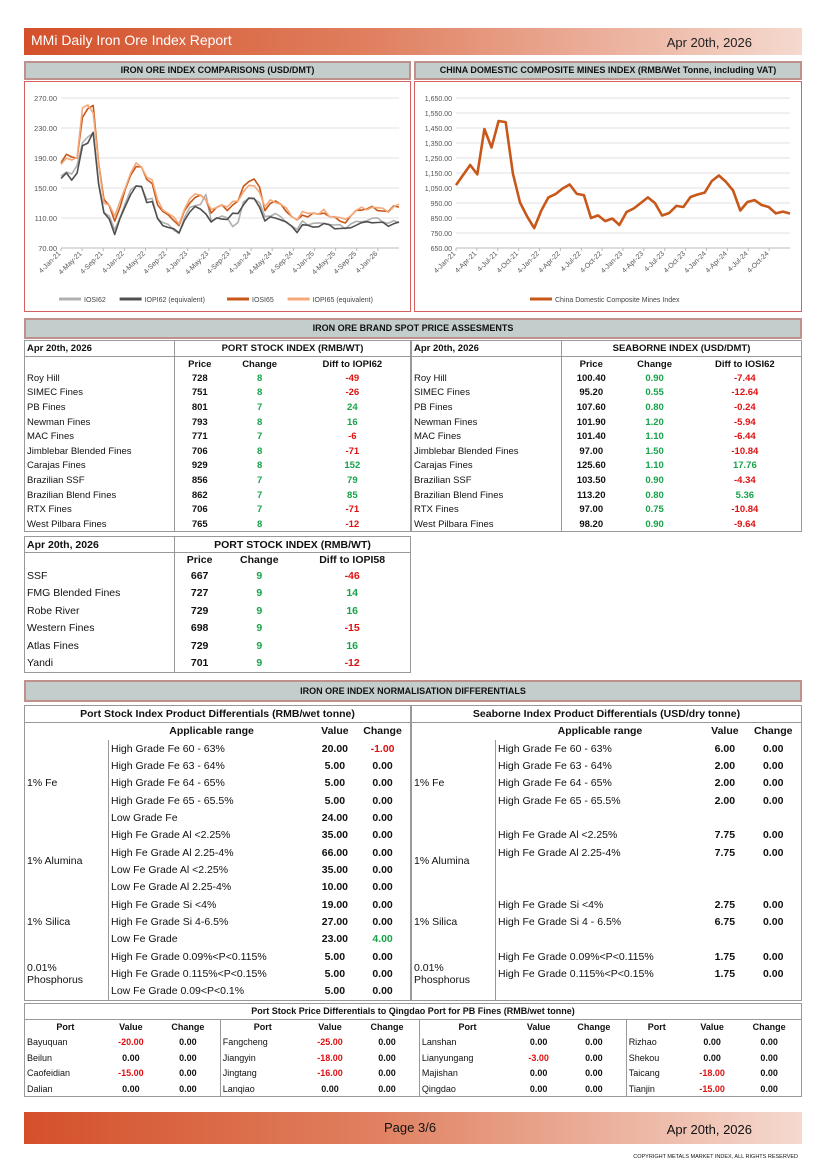 Image resolution: width=828 pixels, height=1170 pixels. Describe the element at coordinates (607, 800) in the screenshot. I see `table-row: High Grade Fe 65 - 65.5% 2.00 0.00` at that location.